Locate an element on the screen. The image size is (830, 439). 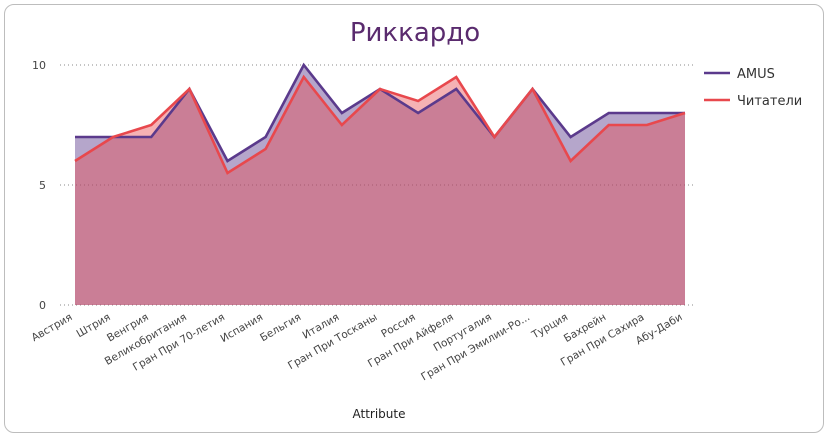
x-tick-label: Австрия is located at coordinates (51, 327).